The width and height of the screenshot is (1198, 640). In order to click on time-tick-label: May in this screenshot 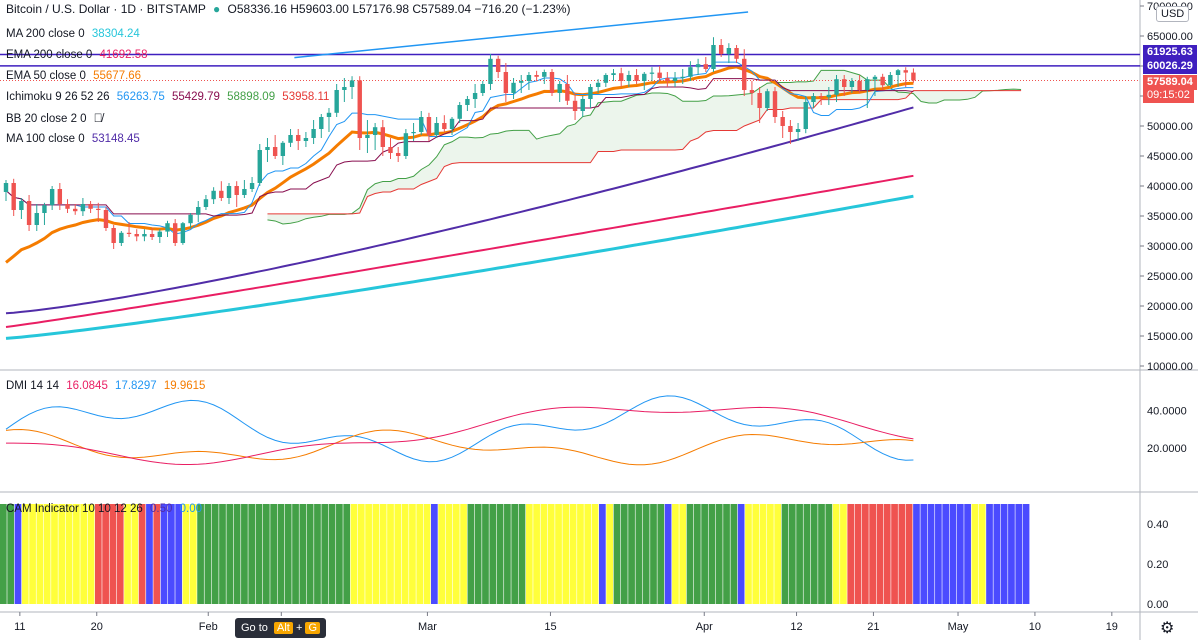, I will do `click(958, 627)`.